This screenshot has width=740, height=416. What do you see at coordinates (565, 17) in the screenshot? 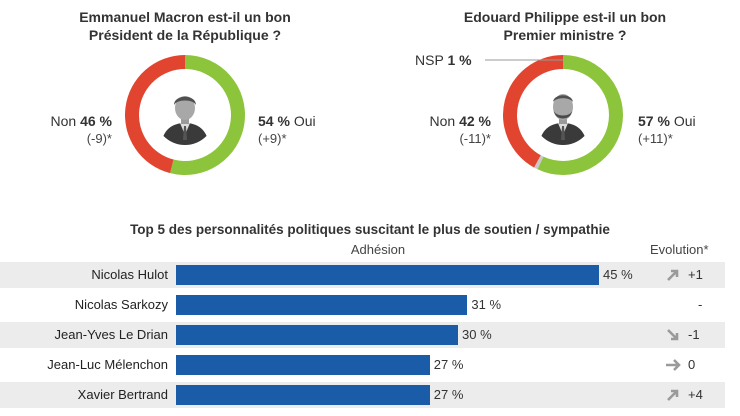
I see `philippe-title-line1: Edouard Philippe est-il un bon` at bounding box center [565, 17].